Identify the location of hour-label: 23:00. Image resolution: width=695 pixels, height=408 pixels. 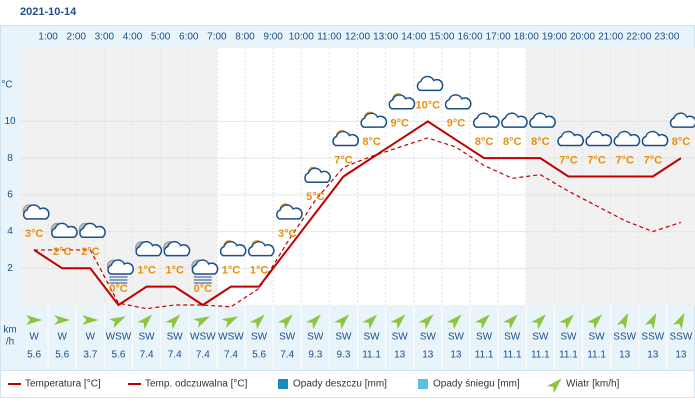
(666, 37).